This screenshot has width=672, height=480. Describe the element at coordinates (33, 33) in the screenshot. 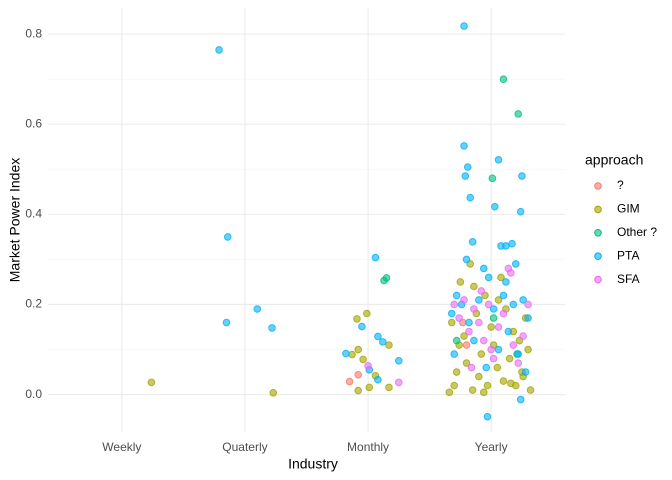

I see `y-tick-label: 0.8` at that location.